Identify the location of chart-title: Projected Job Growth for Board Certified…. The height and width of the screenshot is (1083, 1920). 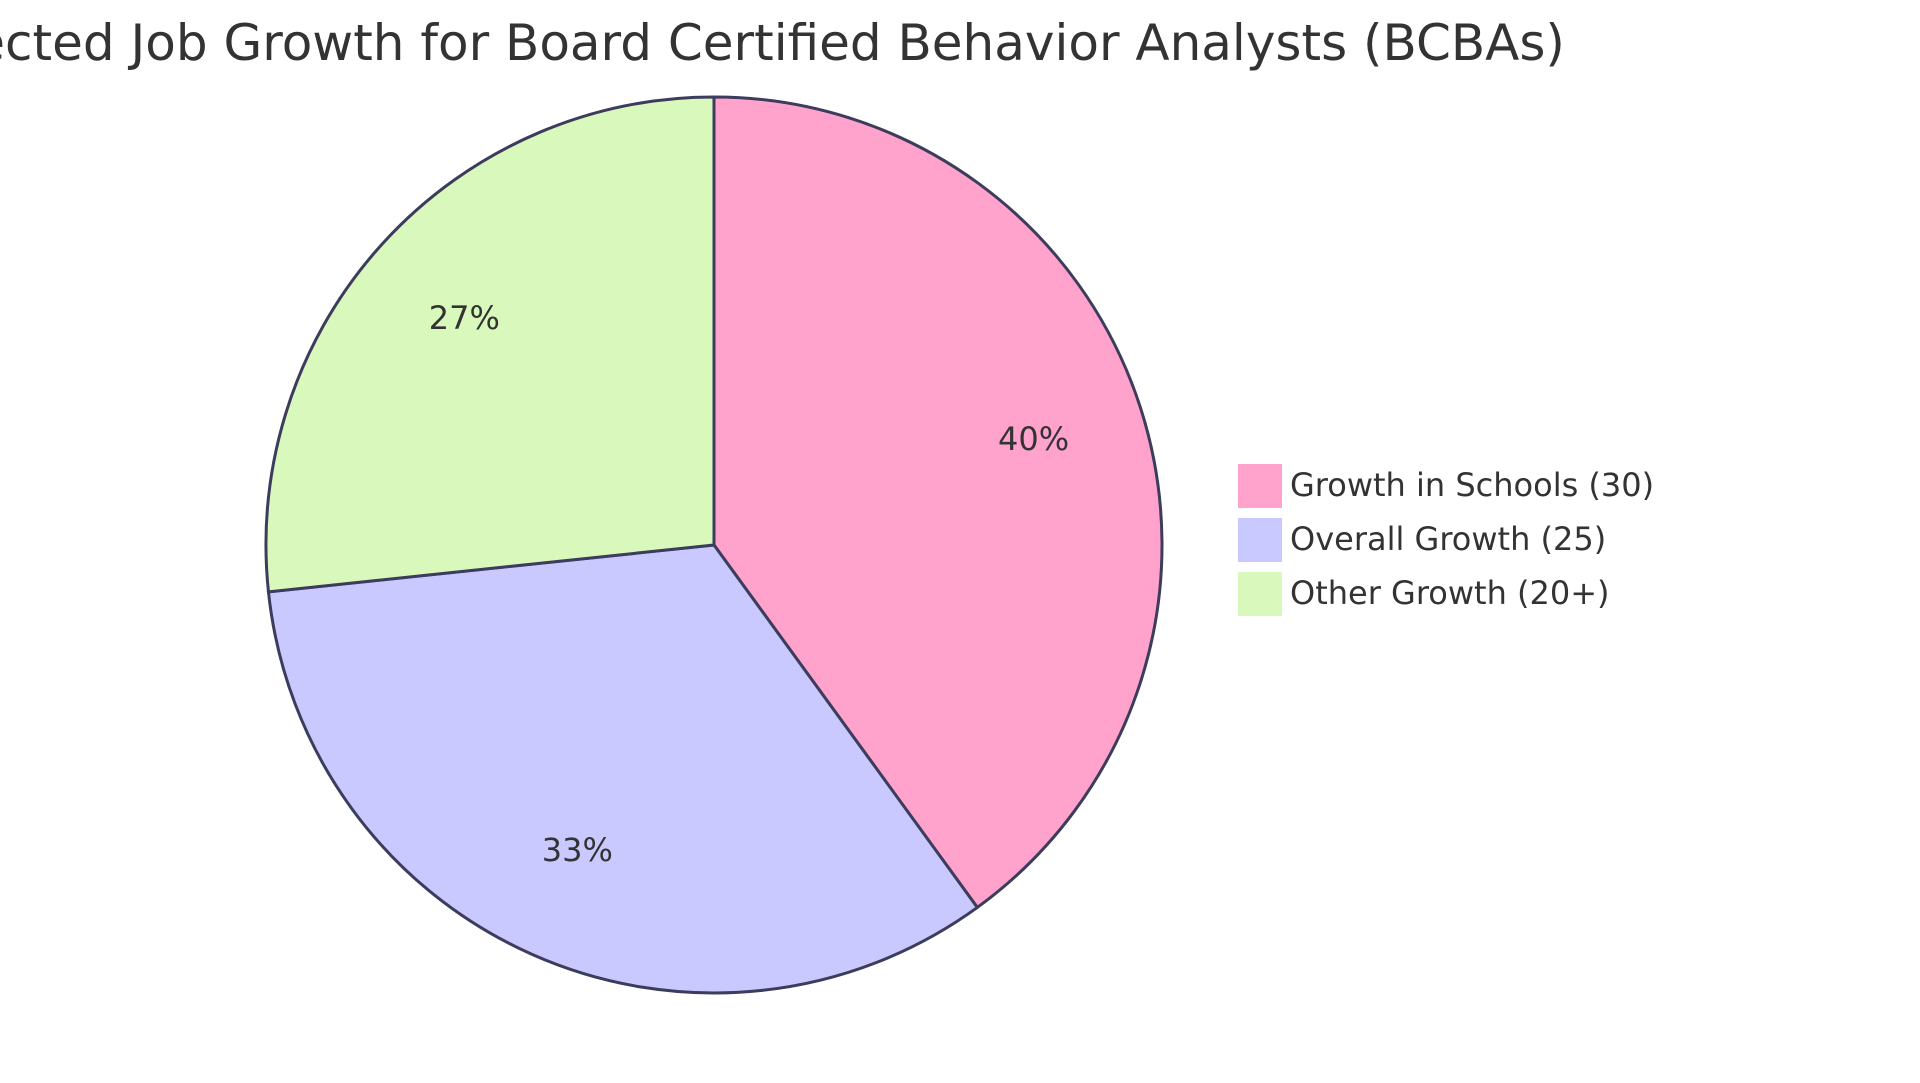
(782, 43).